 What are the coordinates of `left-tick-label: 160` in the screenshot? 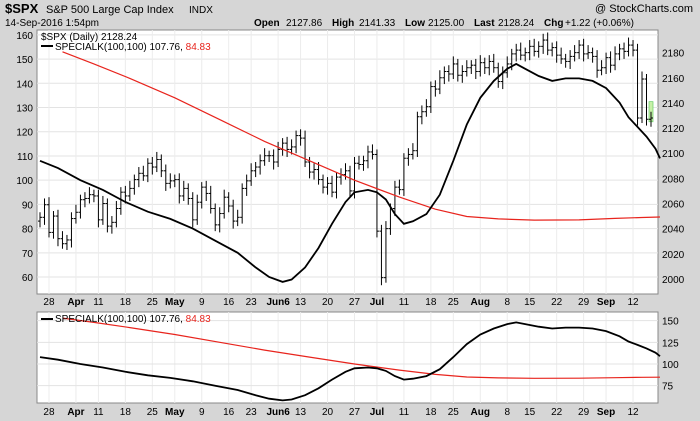 It's located at (24, 36).